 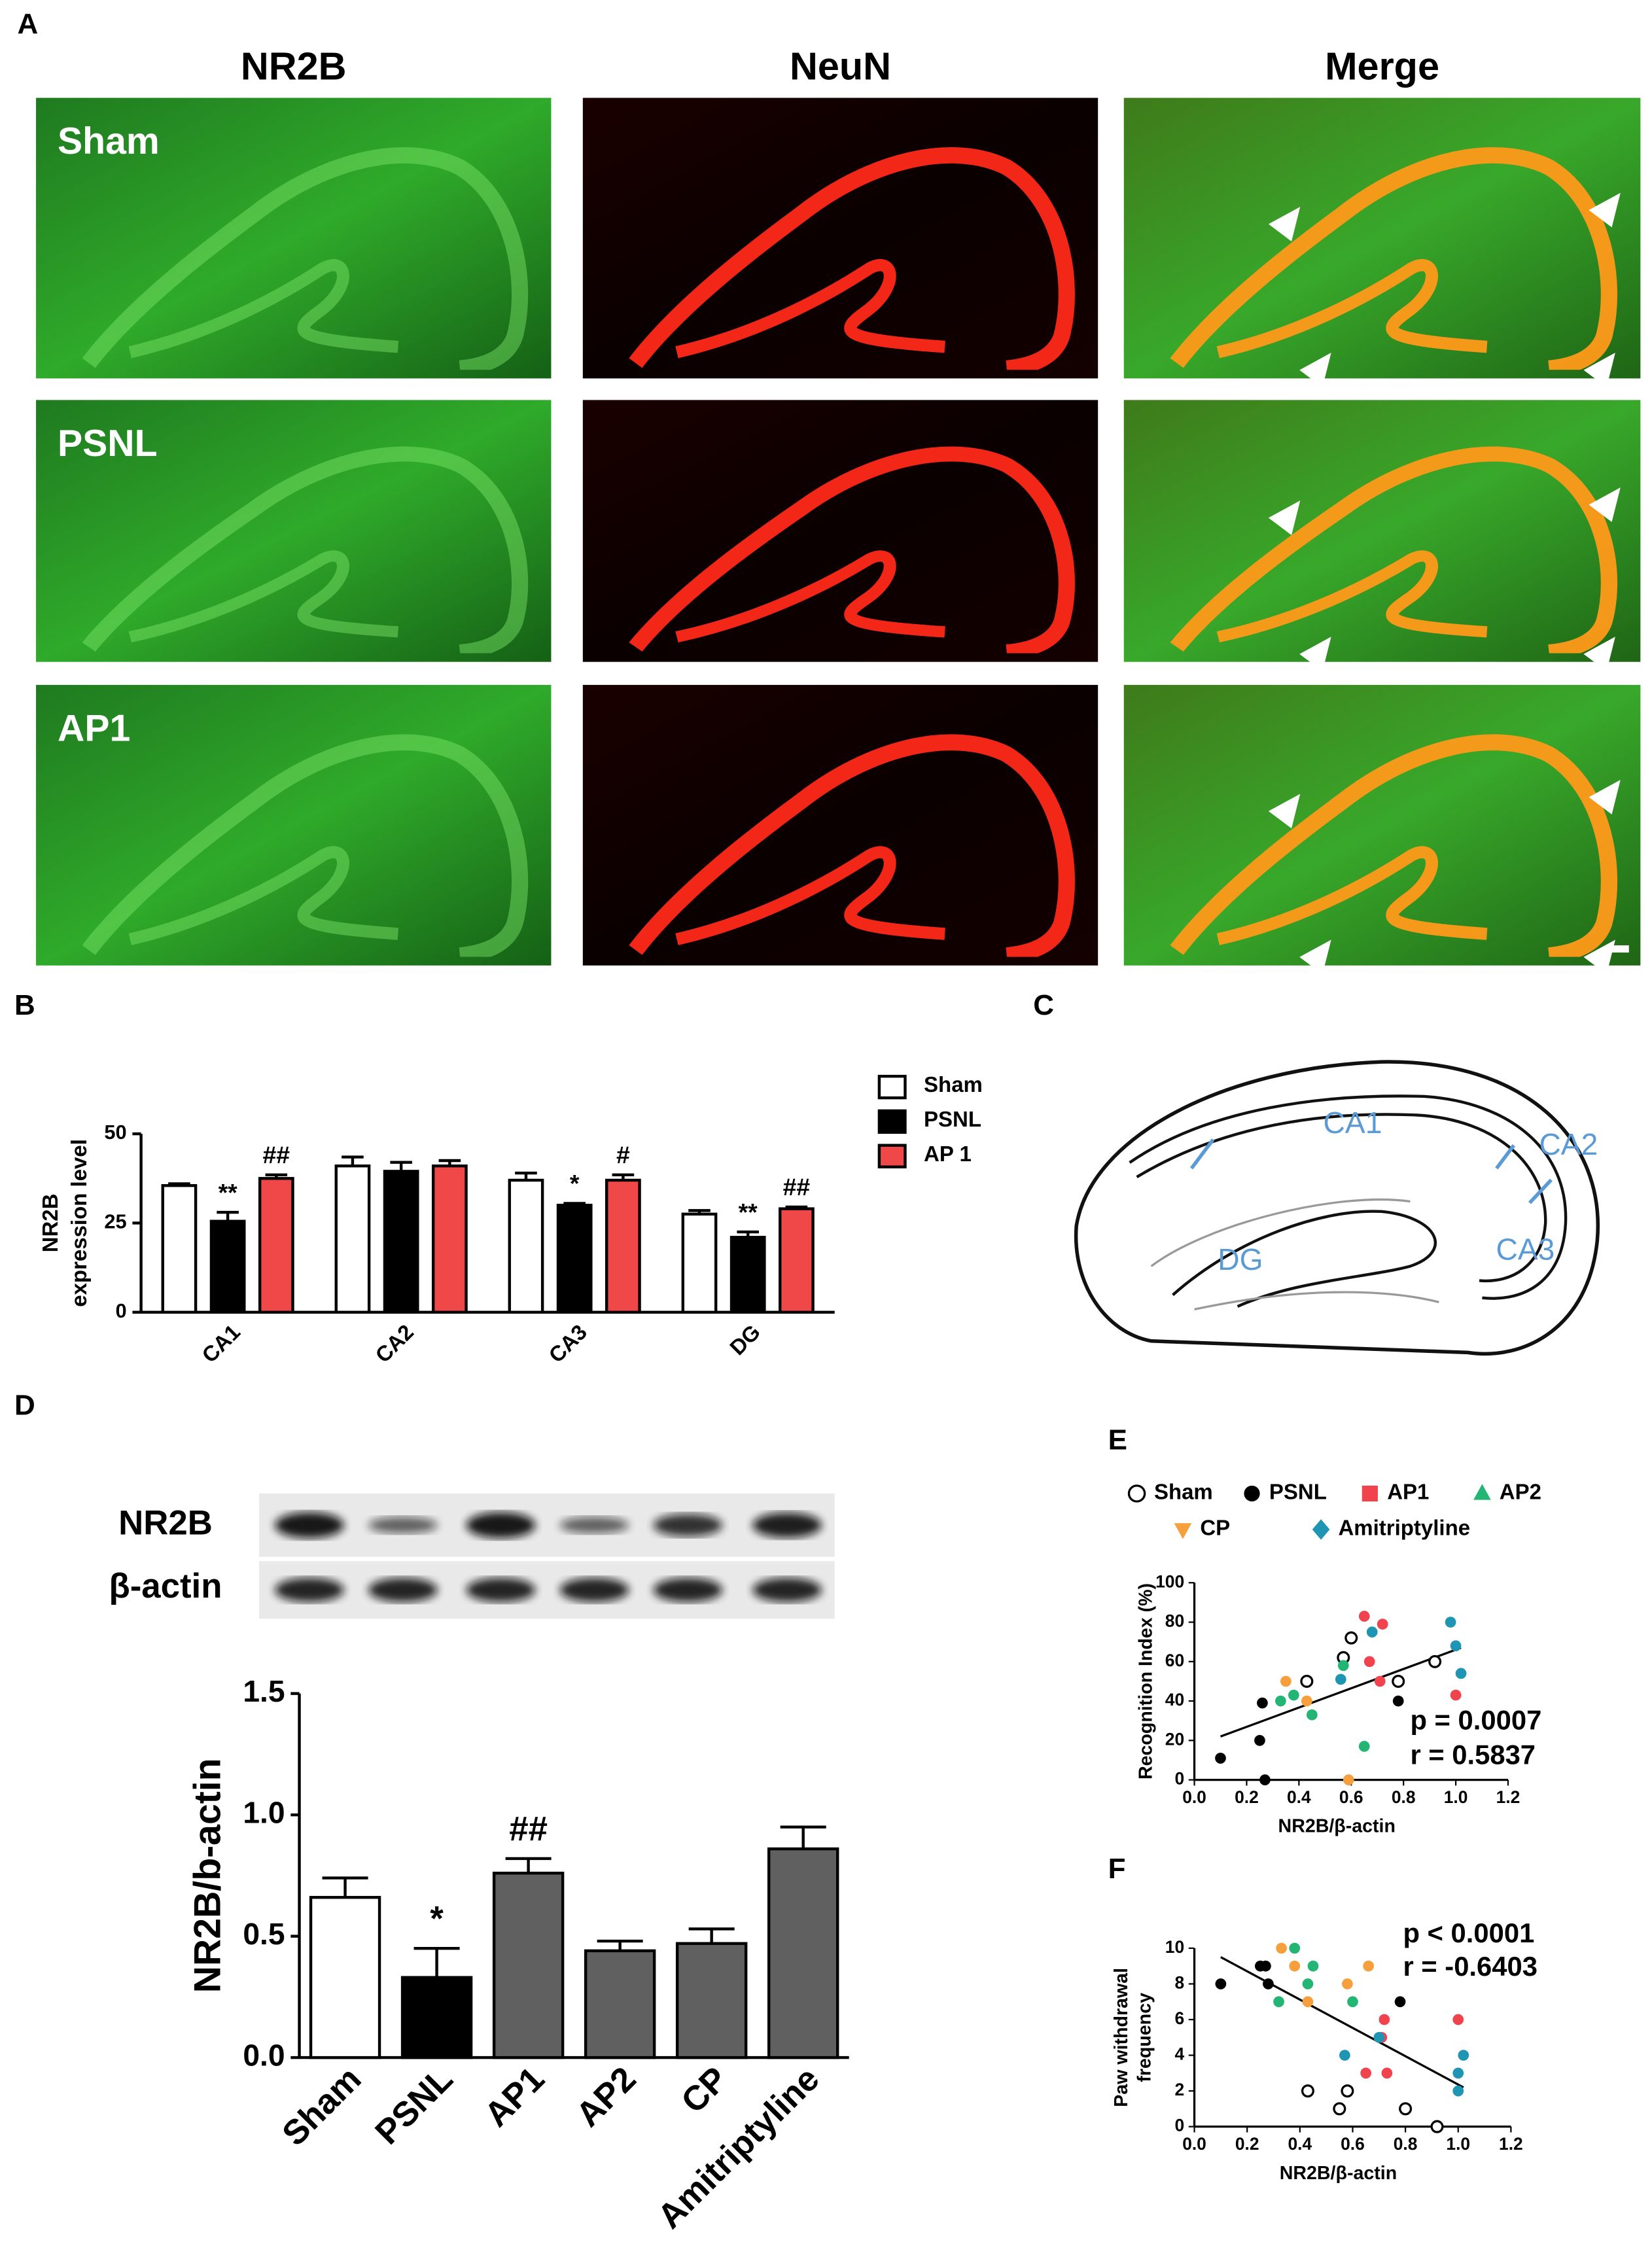 What do you see at coordinates (1117, 1440) in the screenshot?
I see `panel-label: E` at bounding box center [1117, 1440].